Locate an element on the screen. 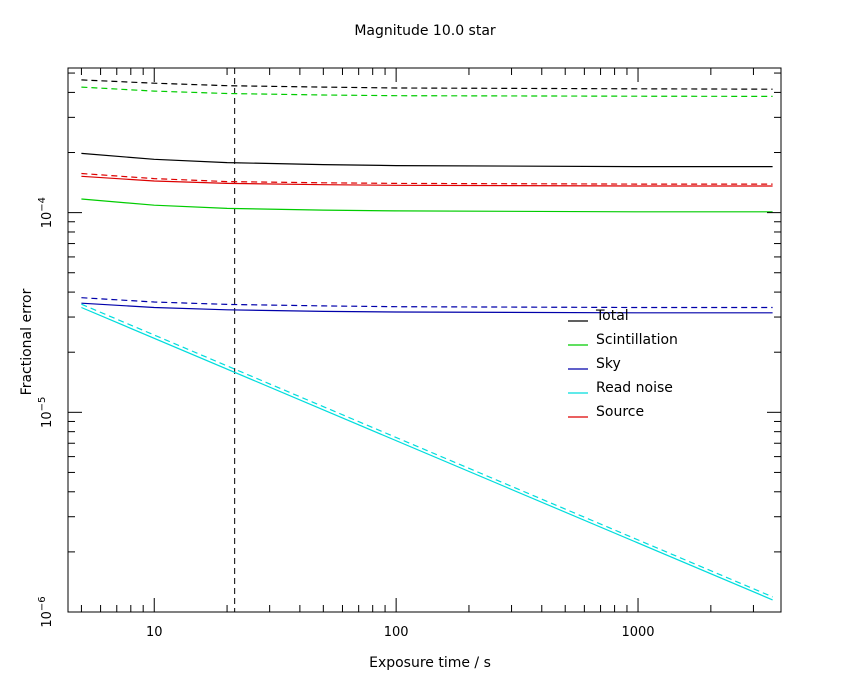 The width and height of the screenshot is (850, 680). y-tick-label: 10−6 is located at coordinates (46, 611).